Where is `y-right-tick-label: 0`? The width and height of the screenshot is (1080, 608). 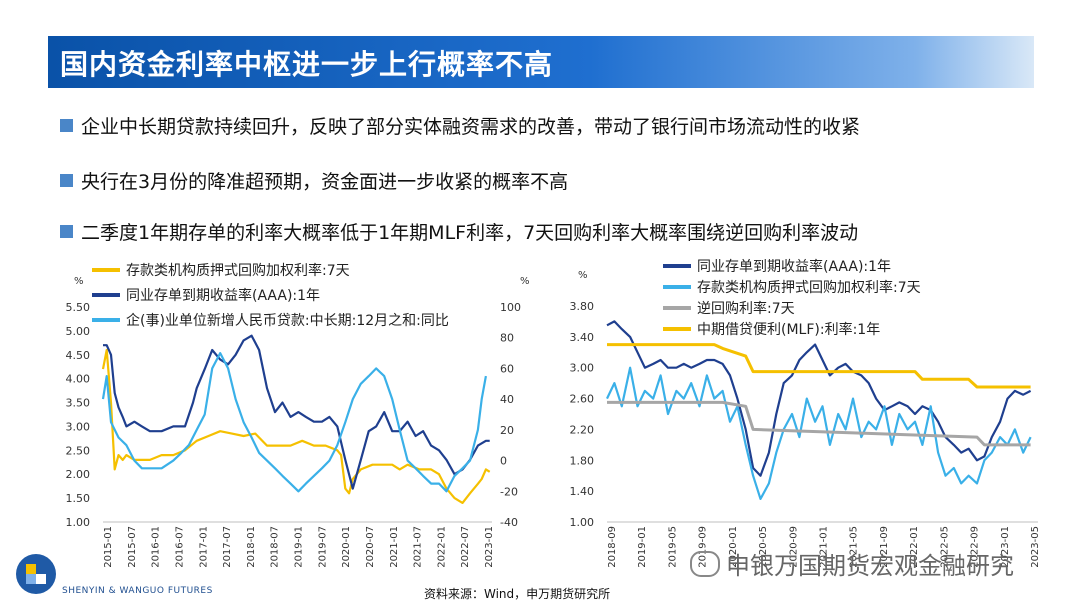
y-right-tick-label: 0 is located at coordinates (503, 461).